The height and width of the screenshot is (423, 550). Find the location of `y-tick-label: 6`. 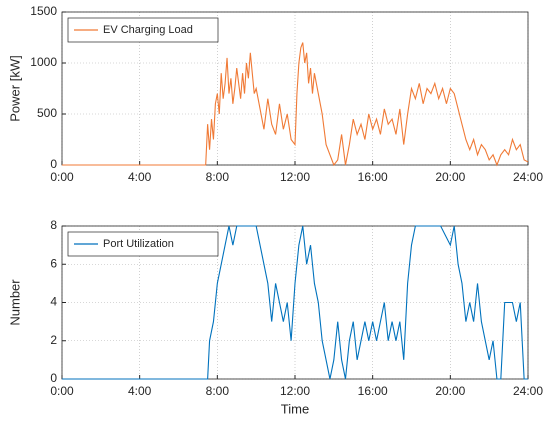

y-tick-label: 6 is located at coordinates (53, 263).